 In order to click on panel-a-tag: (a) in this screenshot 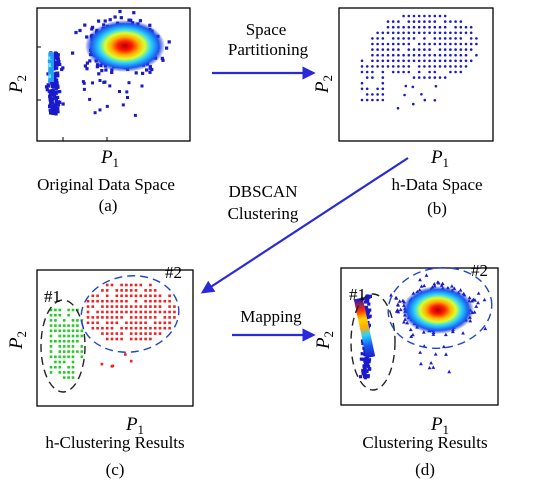, I will do `click(108, 205)`.